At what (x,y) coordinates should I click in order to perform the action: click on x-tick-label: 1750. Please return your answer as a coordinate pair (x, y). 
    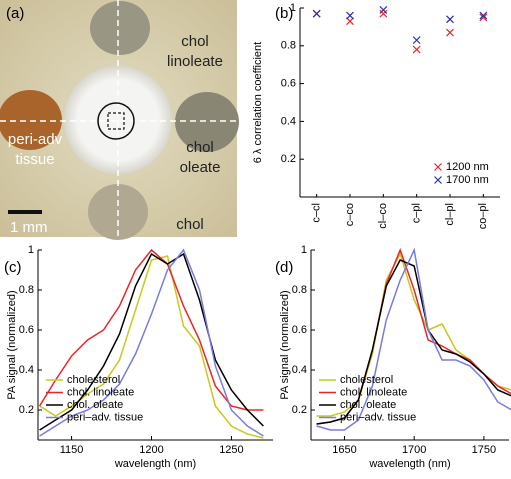
    Looking at the image, I should click on (484, 450).